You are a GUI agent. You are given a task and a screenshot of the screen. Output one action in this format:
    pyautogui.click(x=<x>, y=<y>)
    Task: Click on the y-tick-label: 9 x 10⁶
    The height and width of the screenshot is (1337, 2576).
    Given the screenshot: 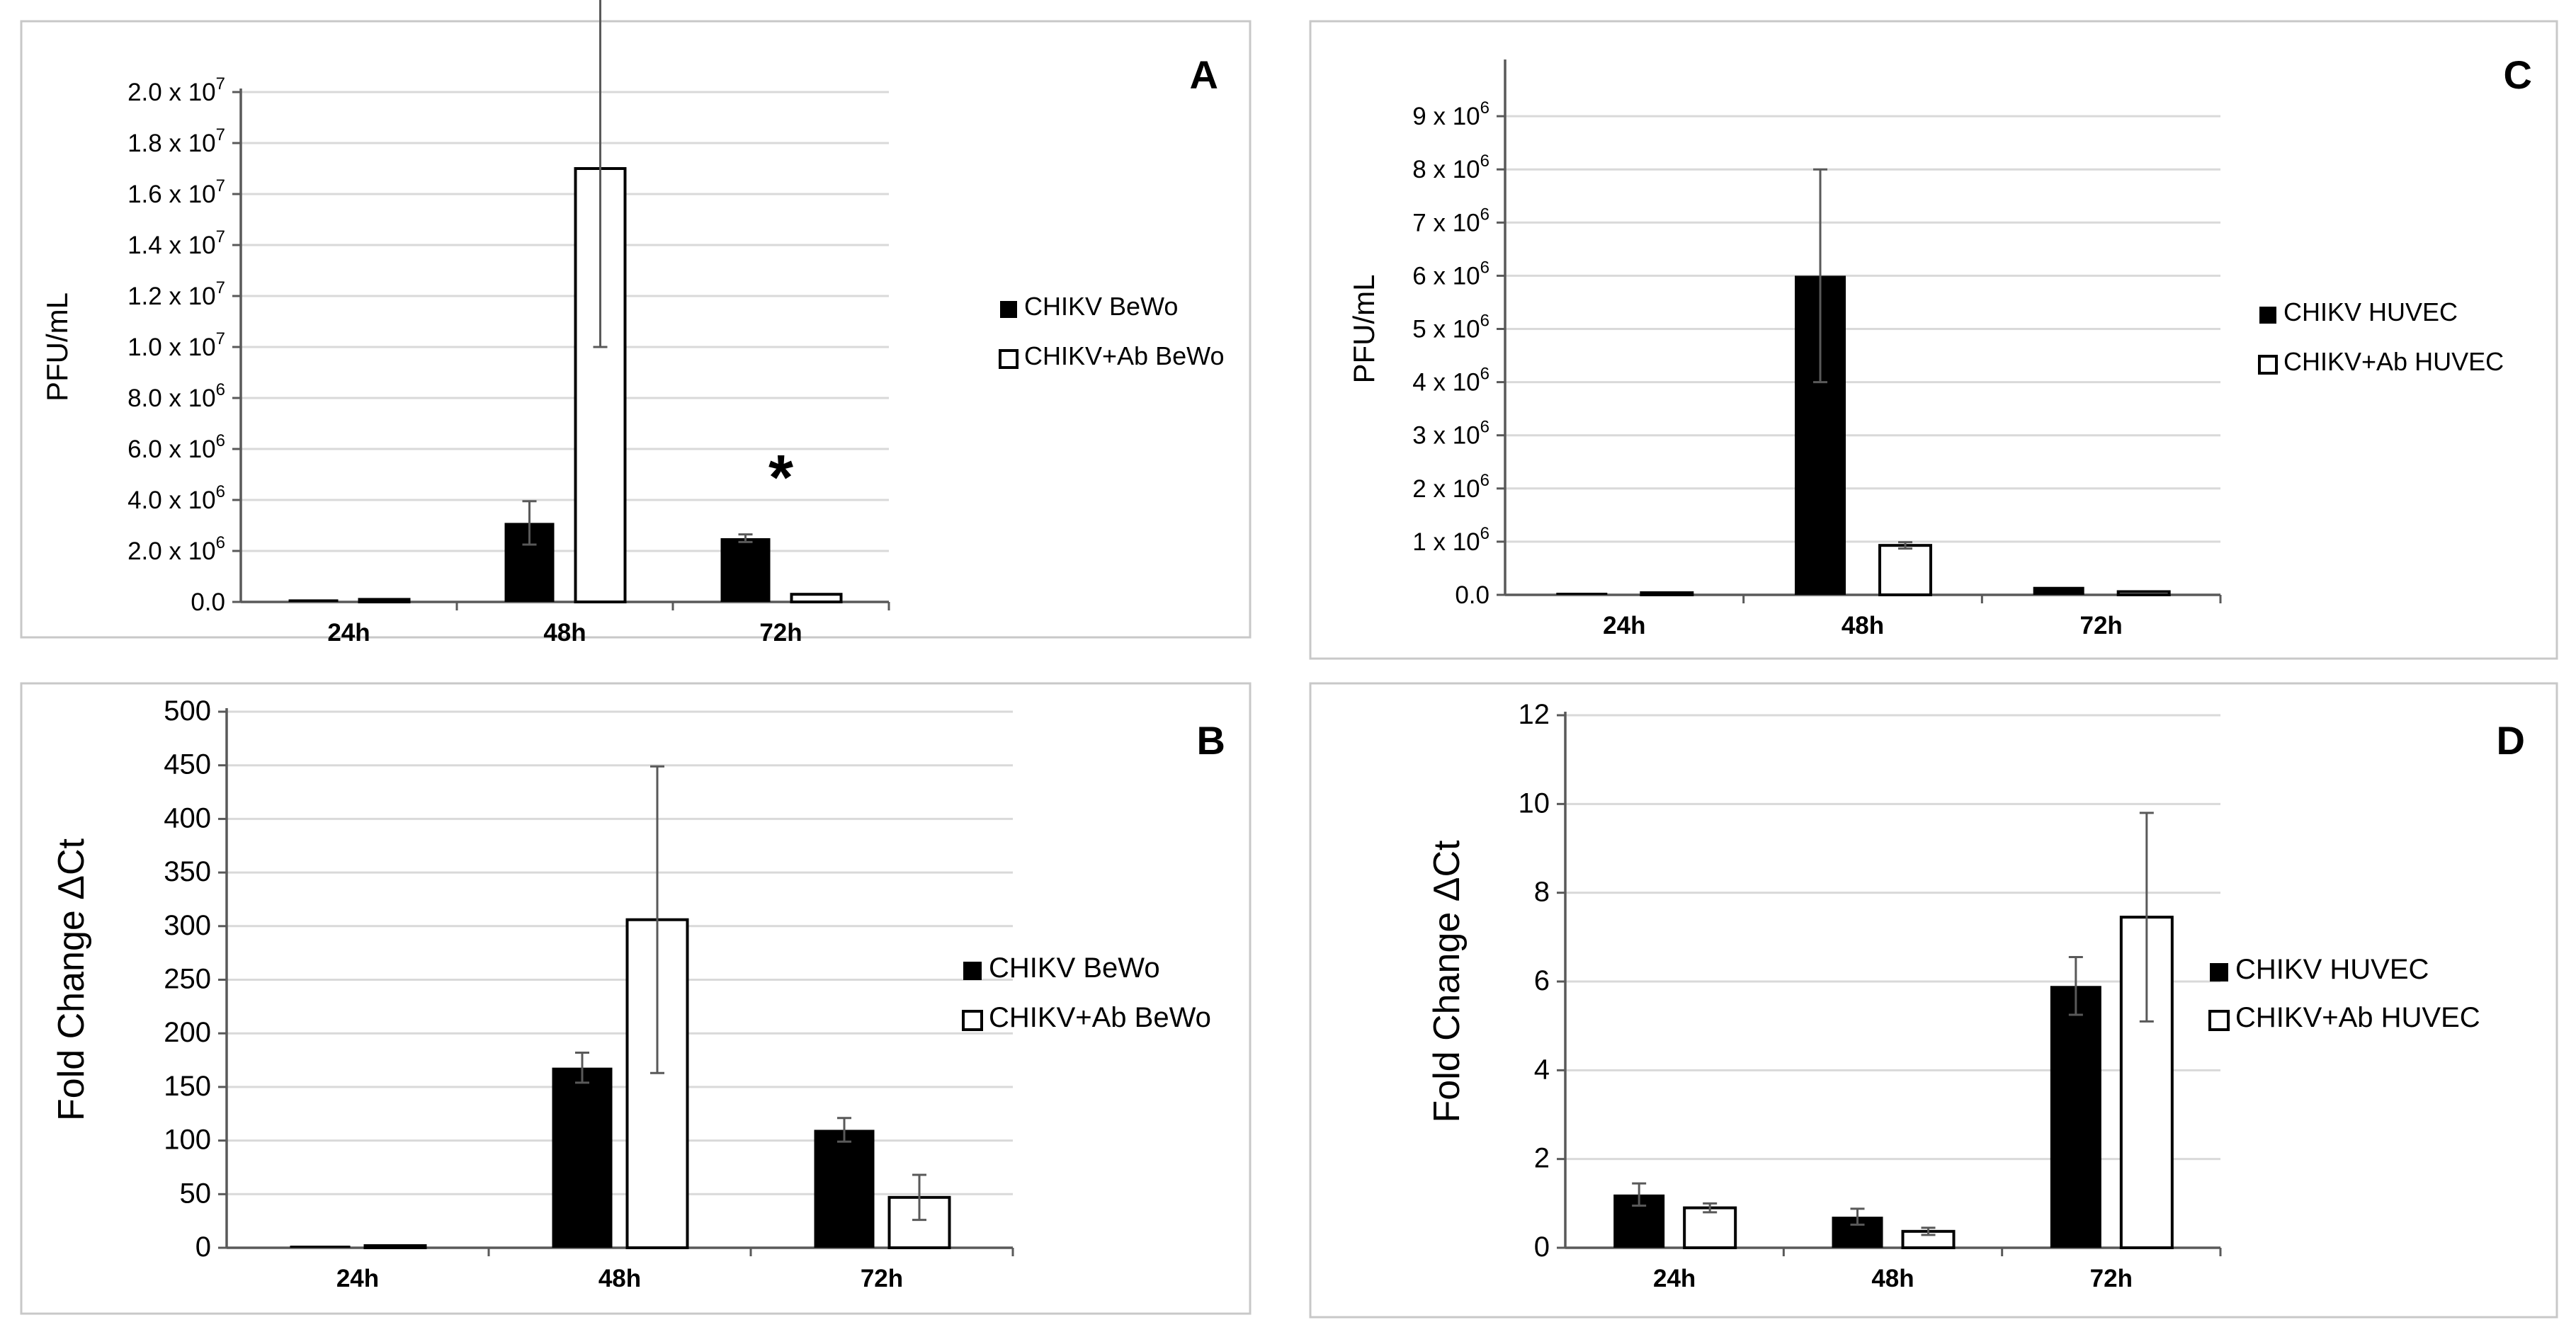 What is the action you would take?
    pyautogui.click(x=1451, y=114)
    